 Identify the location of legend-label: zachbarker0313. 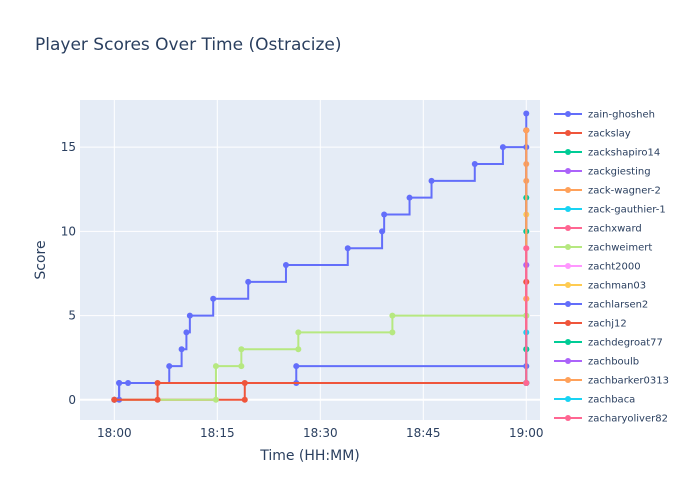
(628, 381).